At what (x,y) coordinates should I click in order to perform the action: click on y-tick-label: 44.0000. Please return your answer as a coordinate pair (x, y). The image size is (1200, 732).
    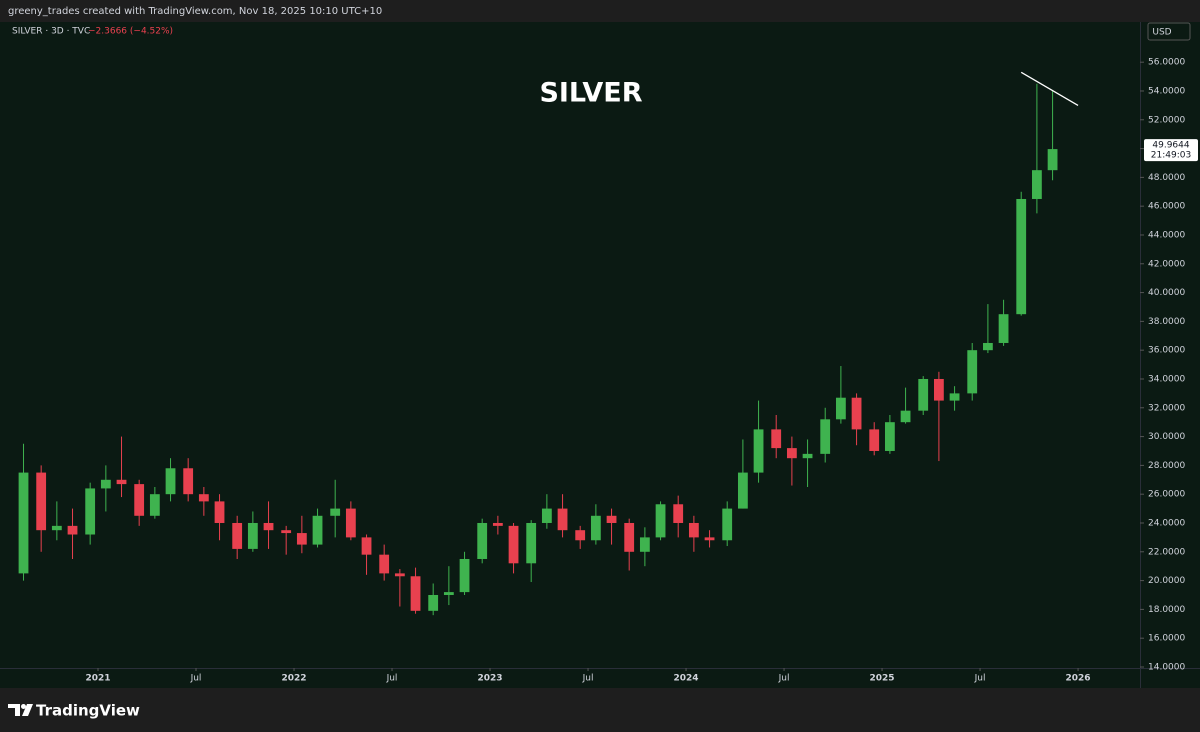
    Looking at the image, I should click on (1166, 235).